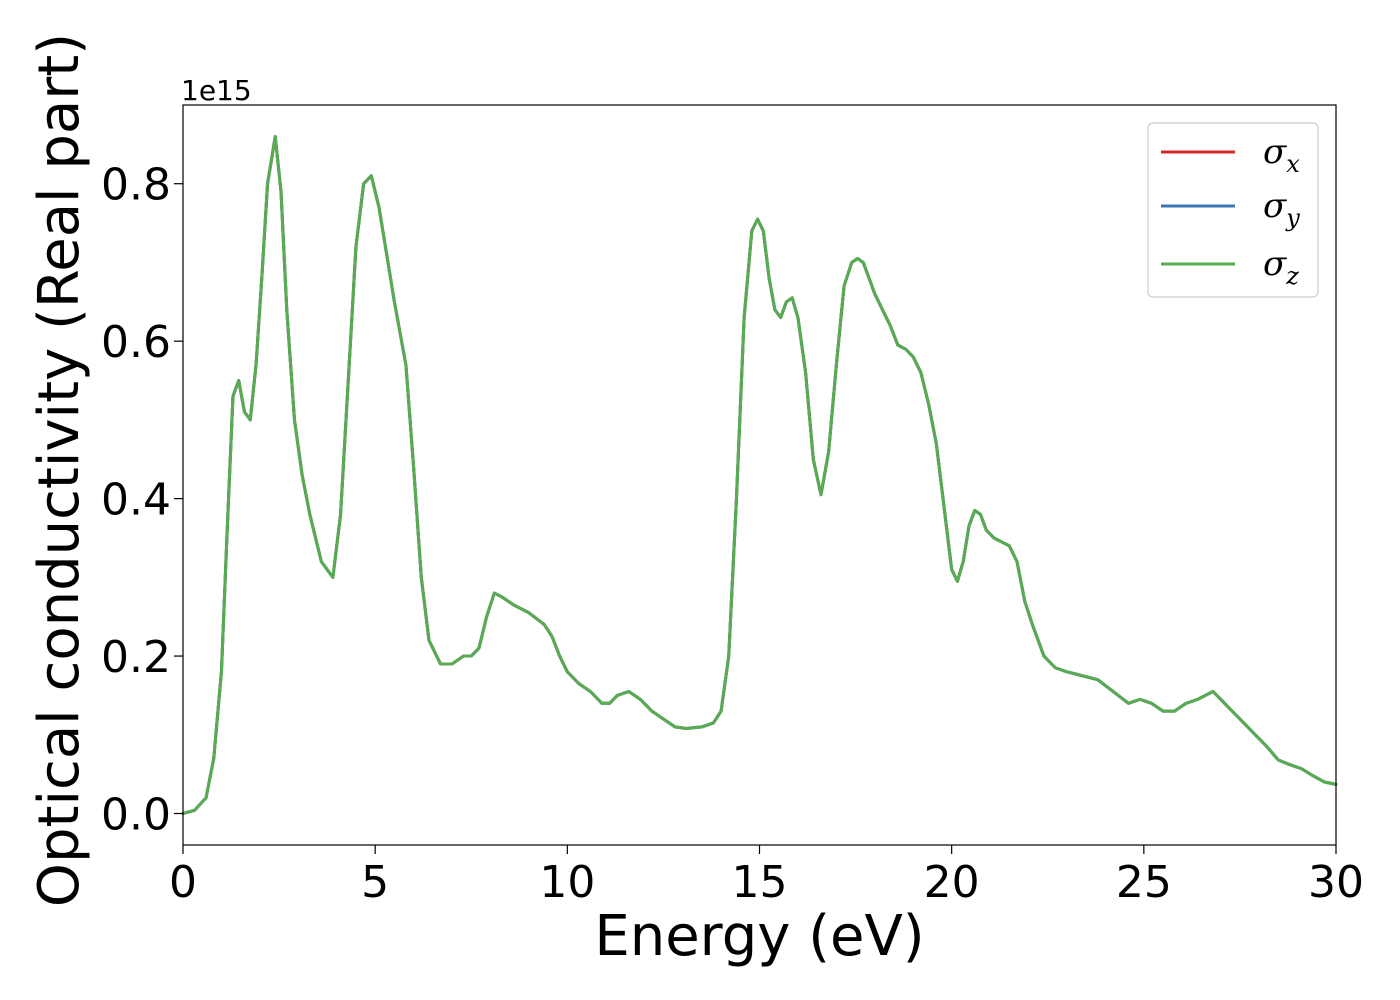 This screenshot has height=1000, width=1400. What do you see at coordinates (1233, 210) in the screenshot?
I see `legend-frame` at bounding box center [1233, 210].